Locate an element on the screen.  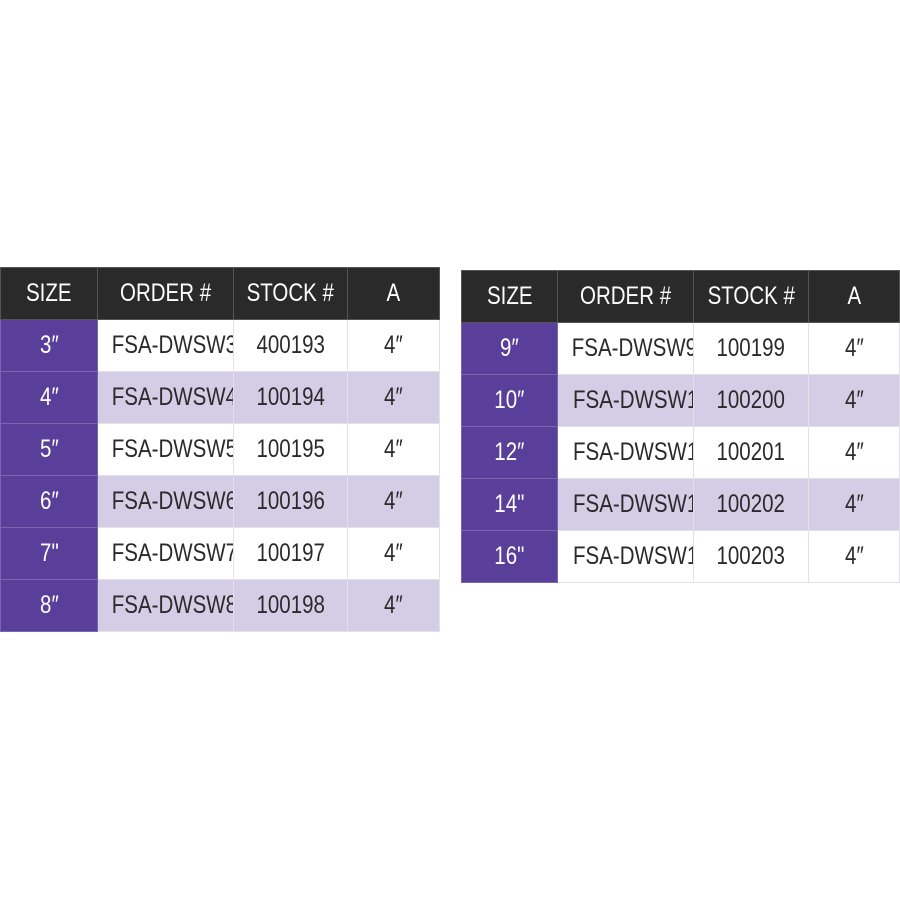
table-row: 9″ FSA-DWSW9 100199 4″ is located at coordinates (680, 348).